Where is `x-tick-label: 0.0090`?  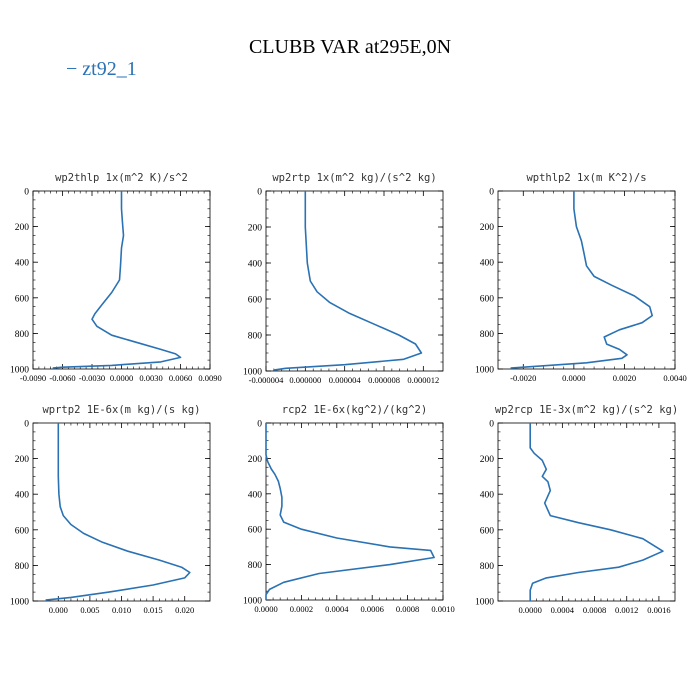
x-tick-label: 0.0090 is located at coordinates (209, 378).